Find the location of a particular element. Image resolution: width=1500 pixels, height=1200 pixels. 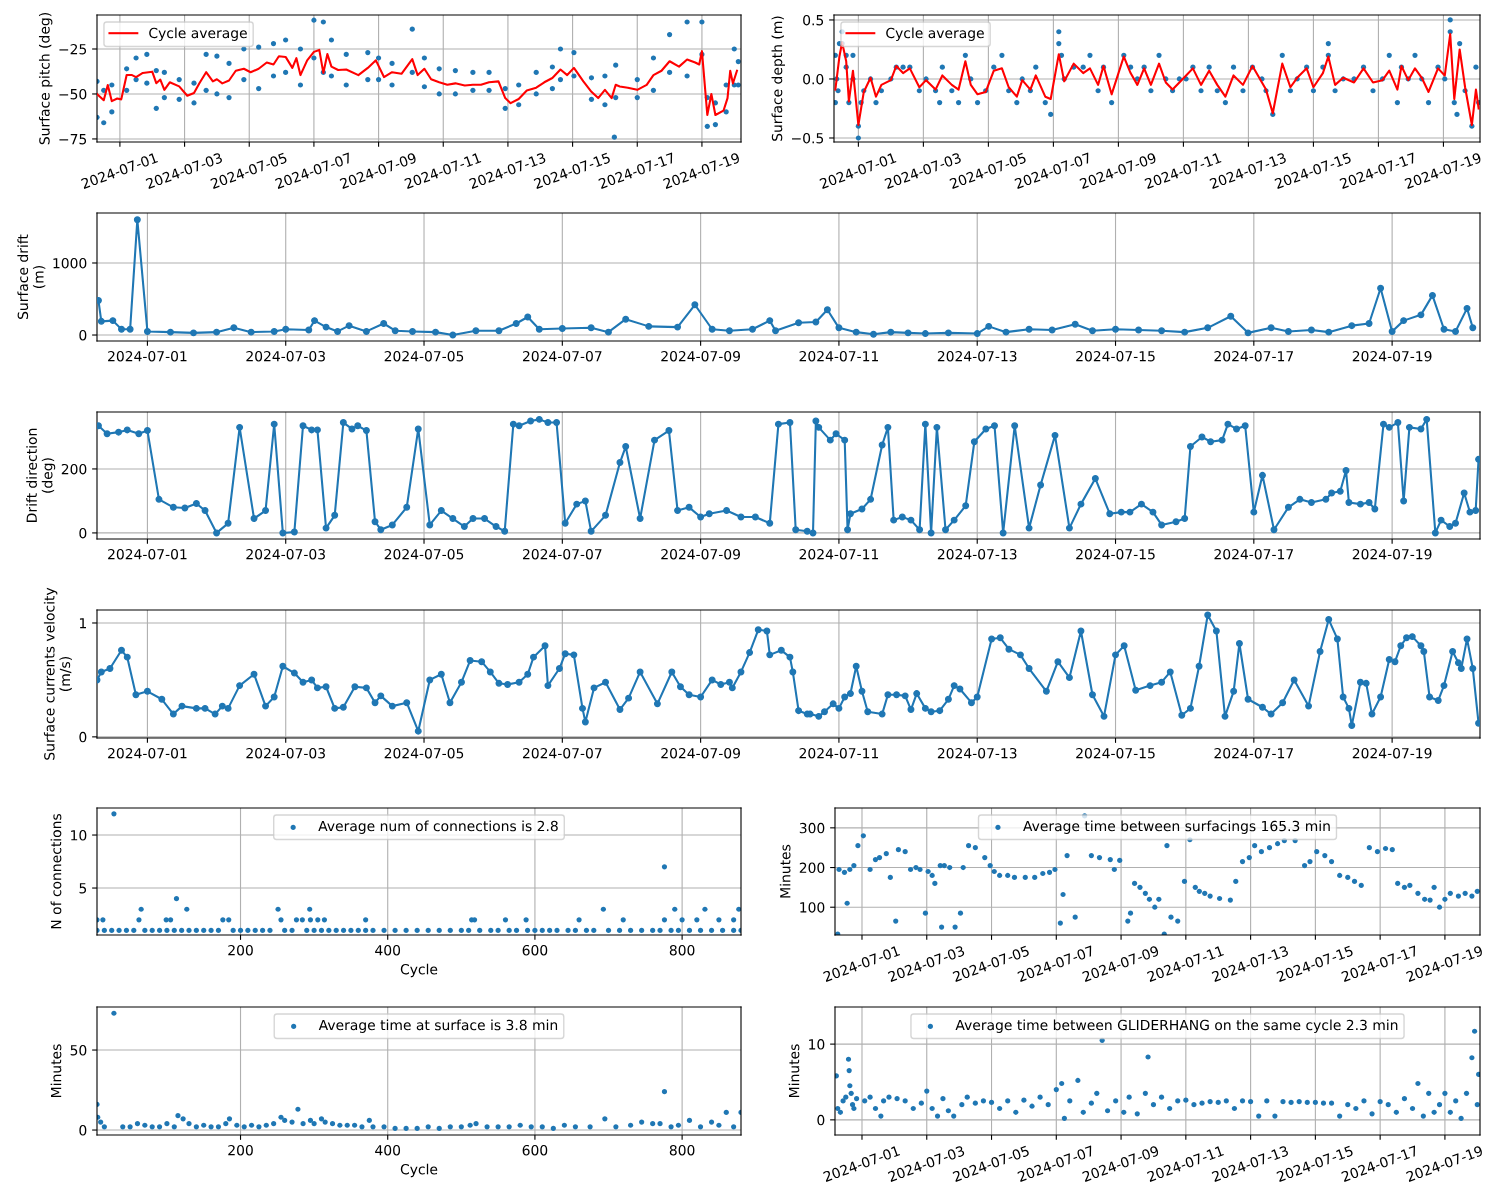

y-tick-label: −75 is located at coordinates (73, 139).